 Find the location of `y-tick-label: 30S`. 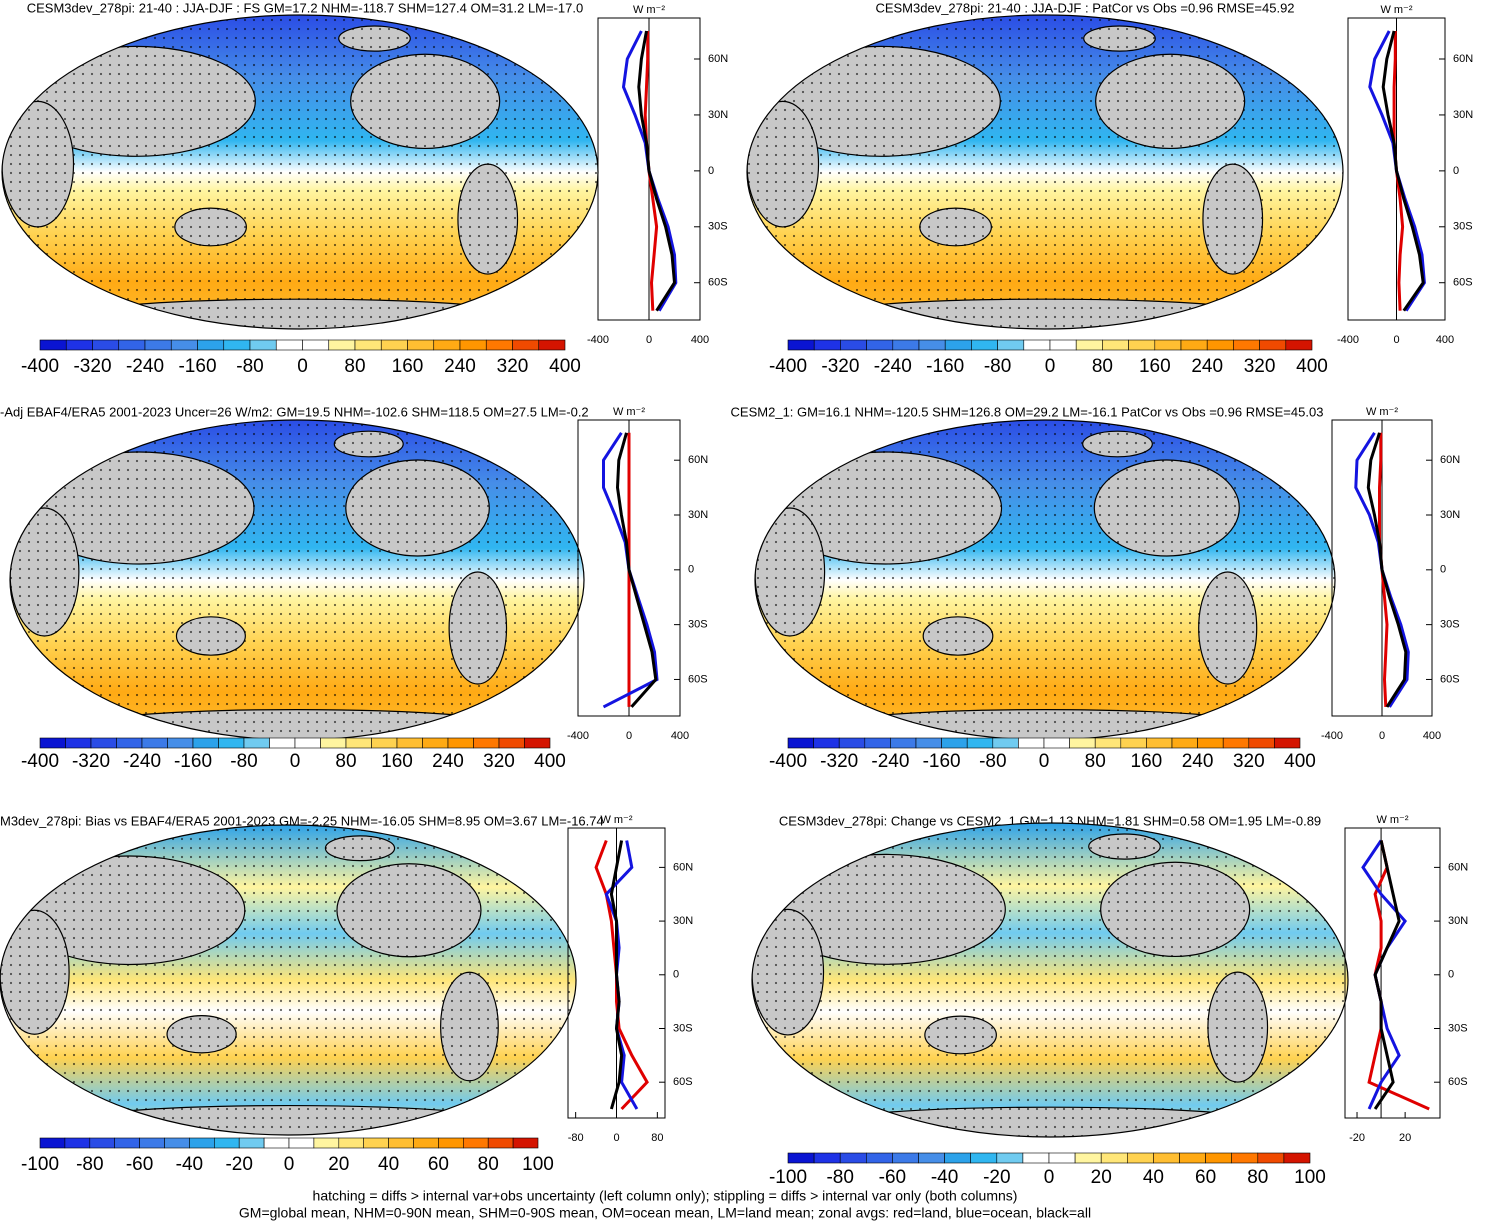

y-tick-label: 30S is located at coordinates (1450, 625).